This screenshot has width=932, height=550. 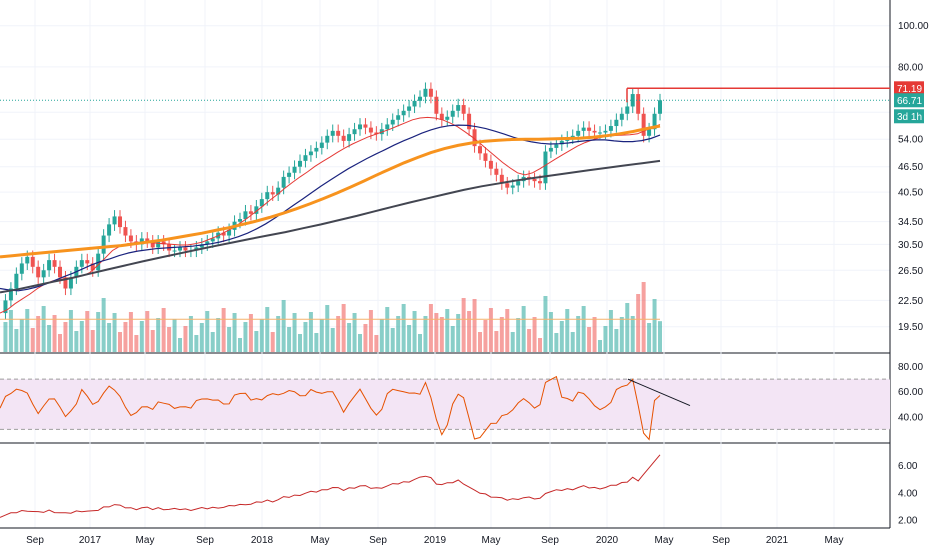 What do you see at coordinates (908, 493) in the screenshot?
I see `lower-tick-label: 4.00` at bounding box center [908, 493].